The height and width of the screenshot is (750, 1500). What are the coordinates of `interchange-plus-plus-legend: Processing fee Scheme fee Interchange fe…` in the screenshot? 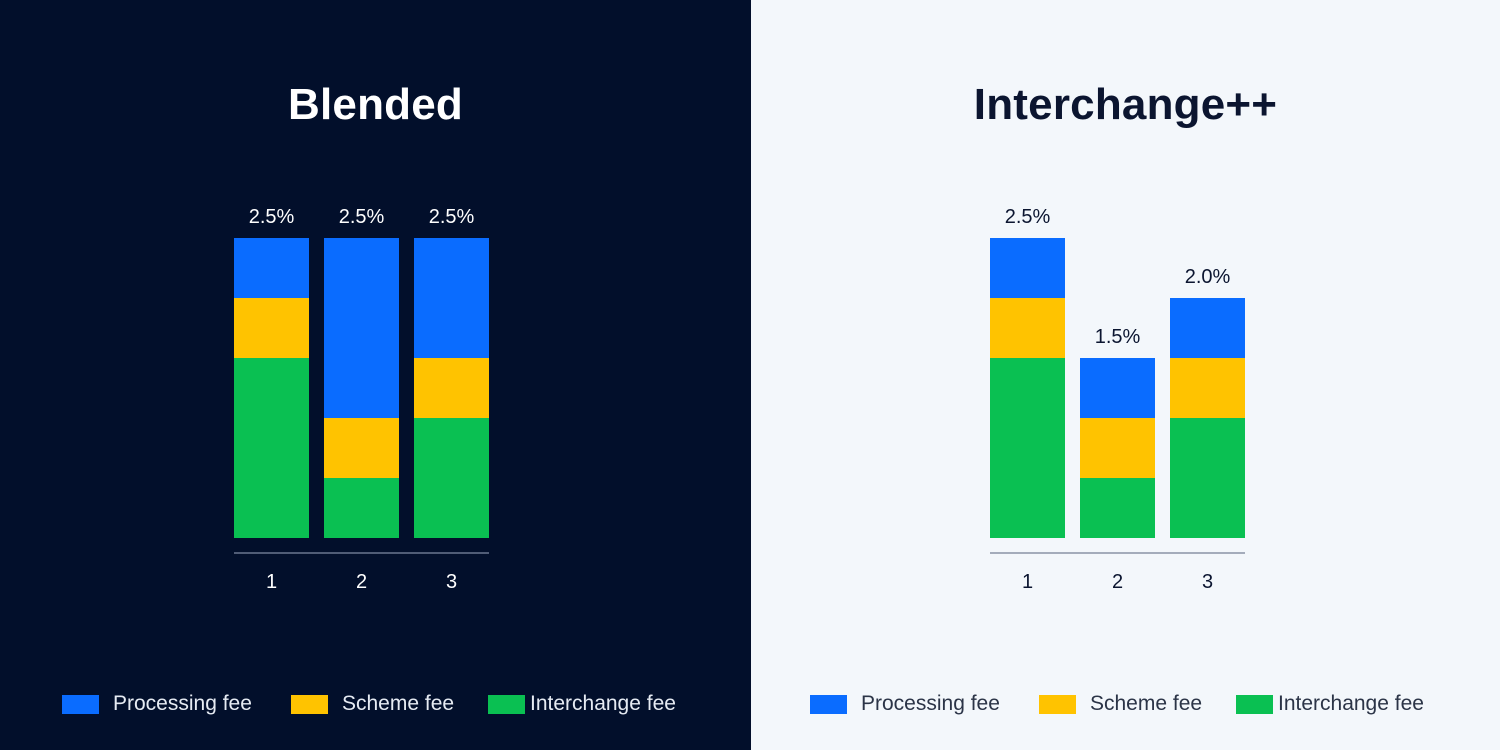 It's located at (1125, 704).